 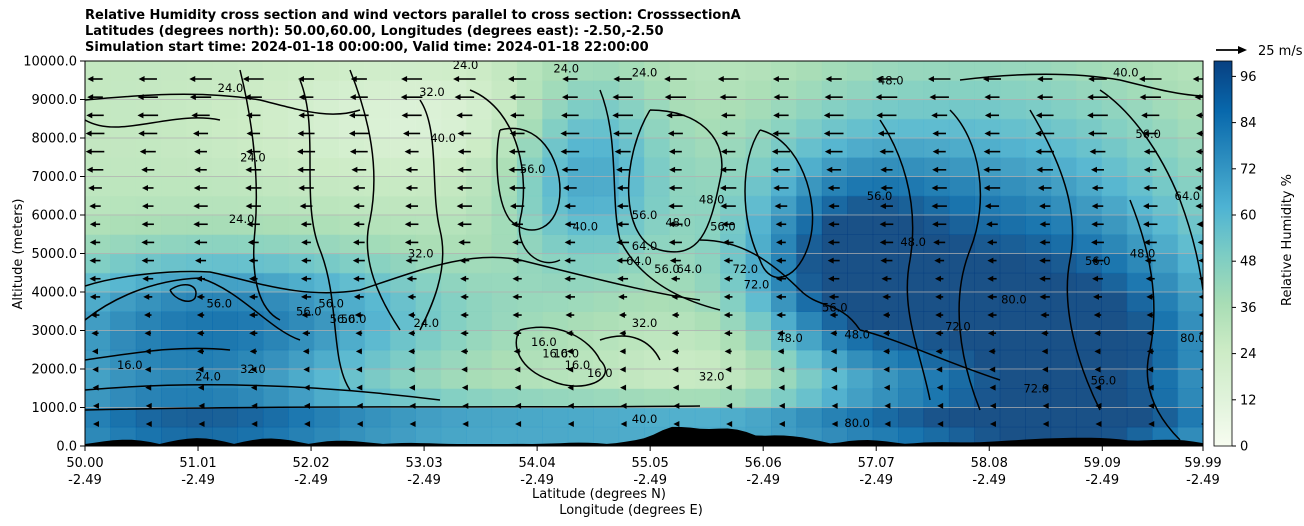 What do you see at coordinates (1248, 354) in the screenshot?
I see `colorbar-tick-label: 24` at bounding box center [1248, 354].